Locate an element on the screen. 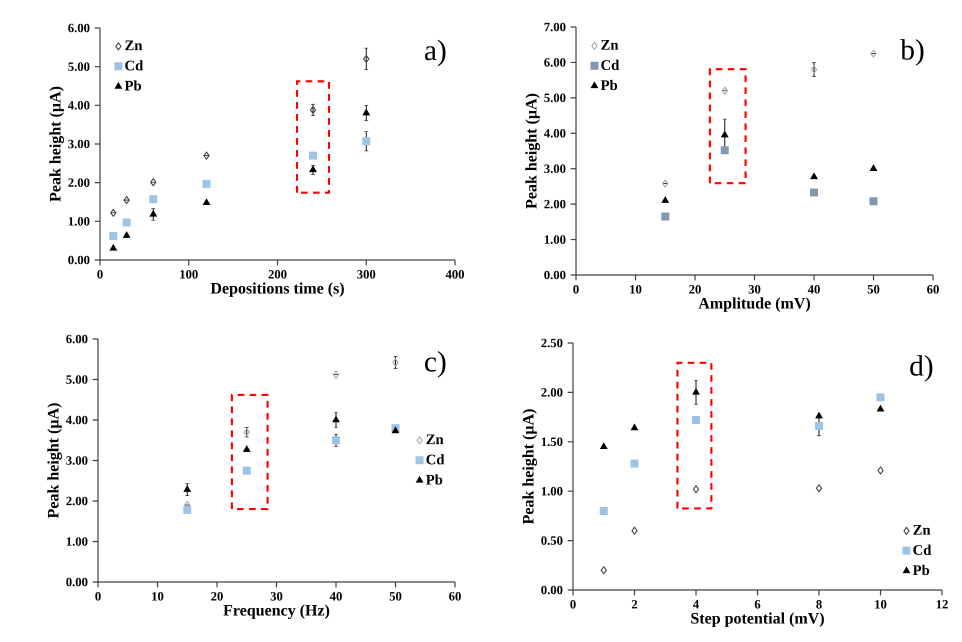 This screenshot has width=962, height=642. x-tick-label: 12 is located at coordinates (942, 604).